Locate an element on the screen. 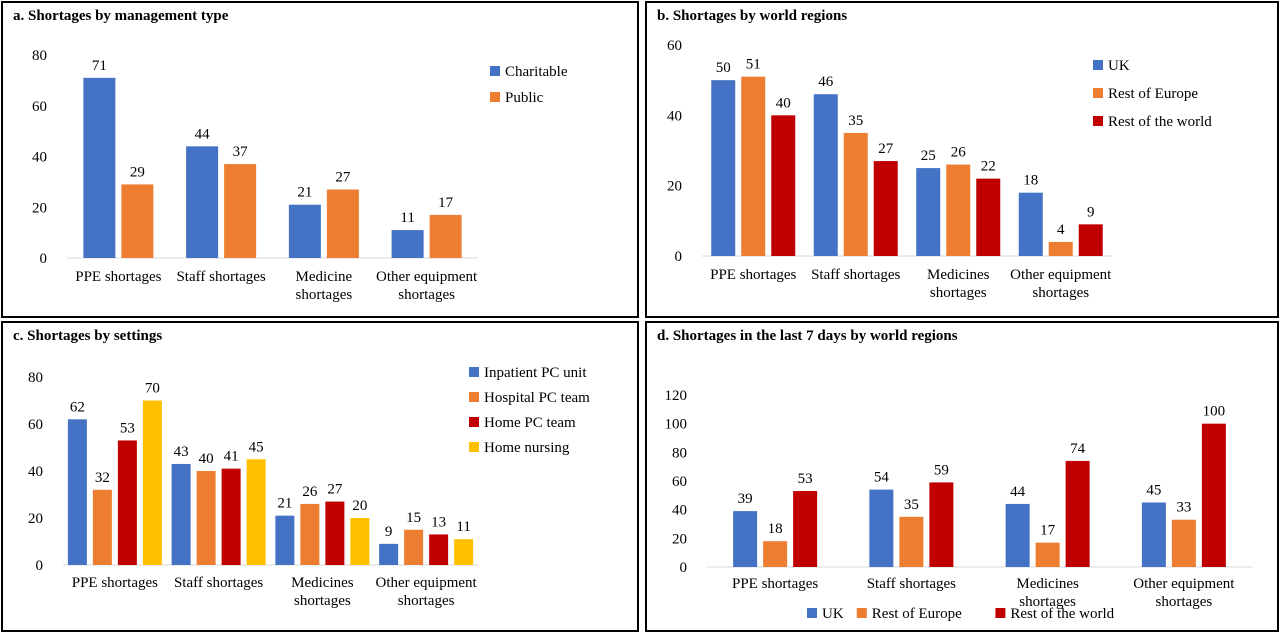 The height and width of the screenshot is (633, 1280). data-label: 54 is located at coordinates (882, 478).